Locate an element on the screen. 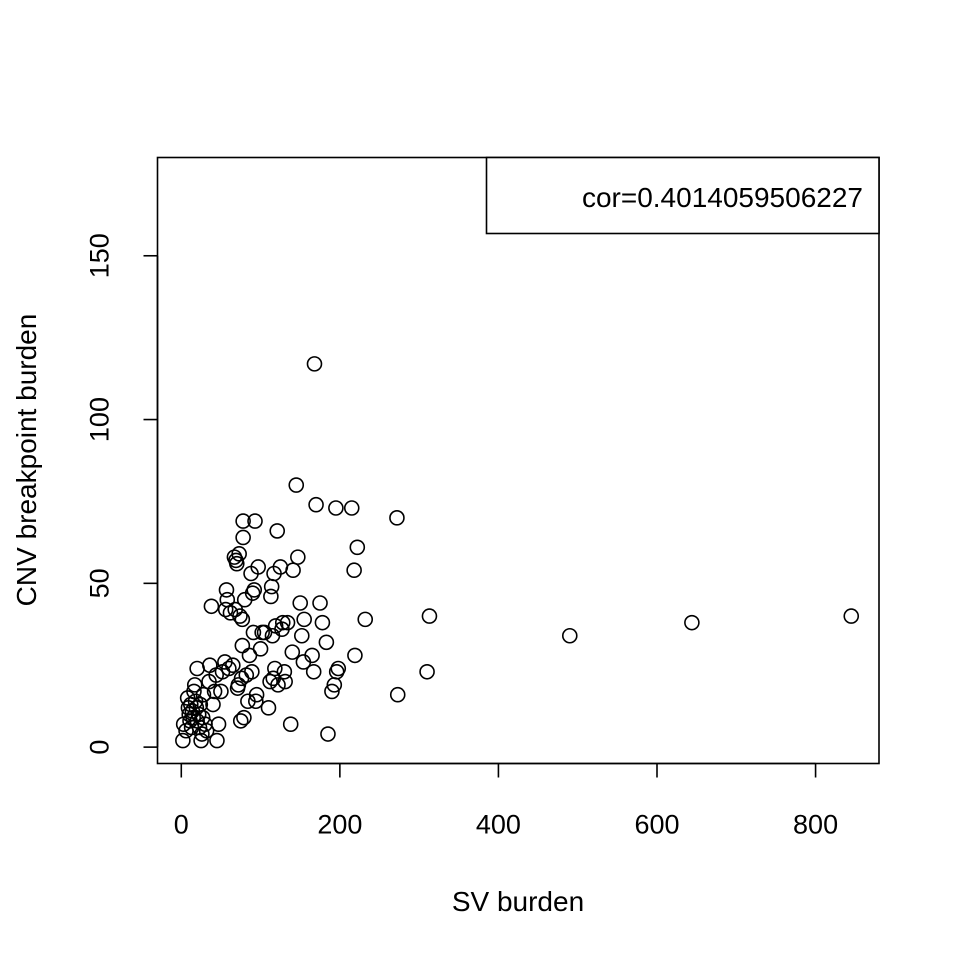  x-tick-label: 600 is located at coordinates (656, 825).